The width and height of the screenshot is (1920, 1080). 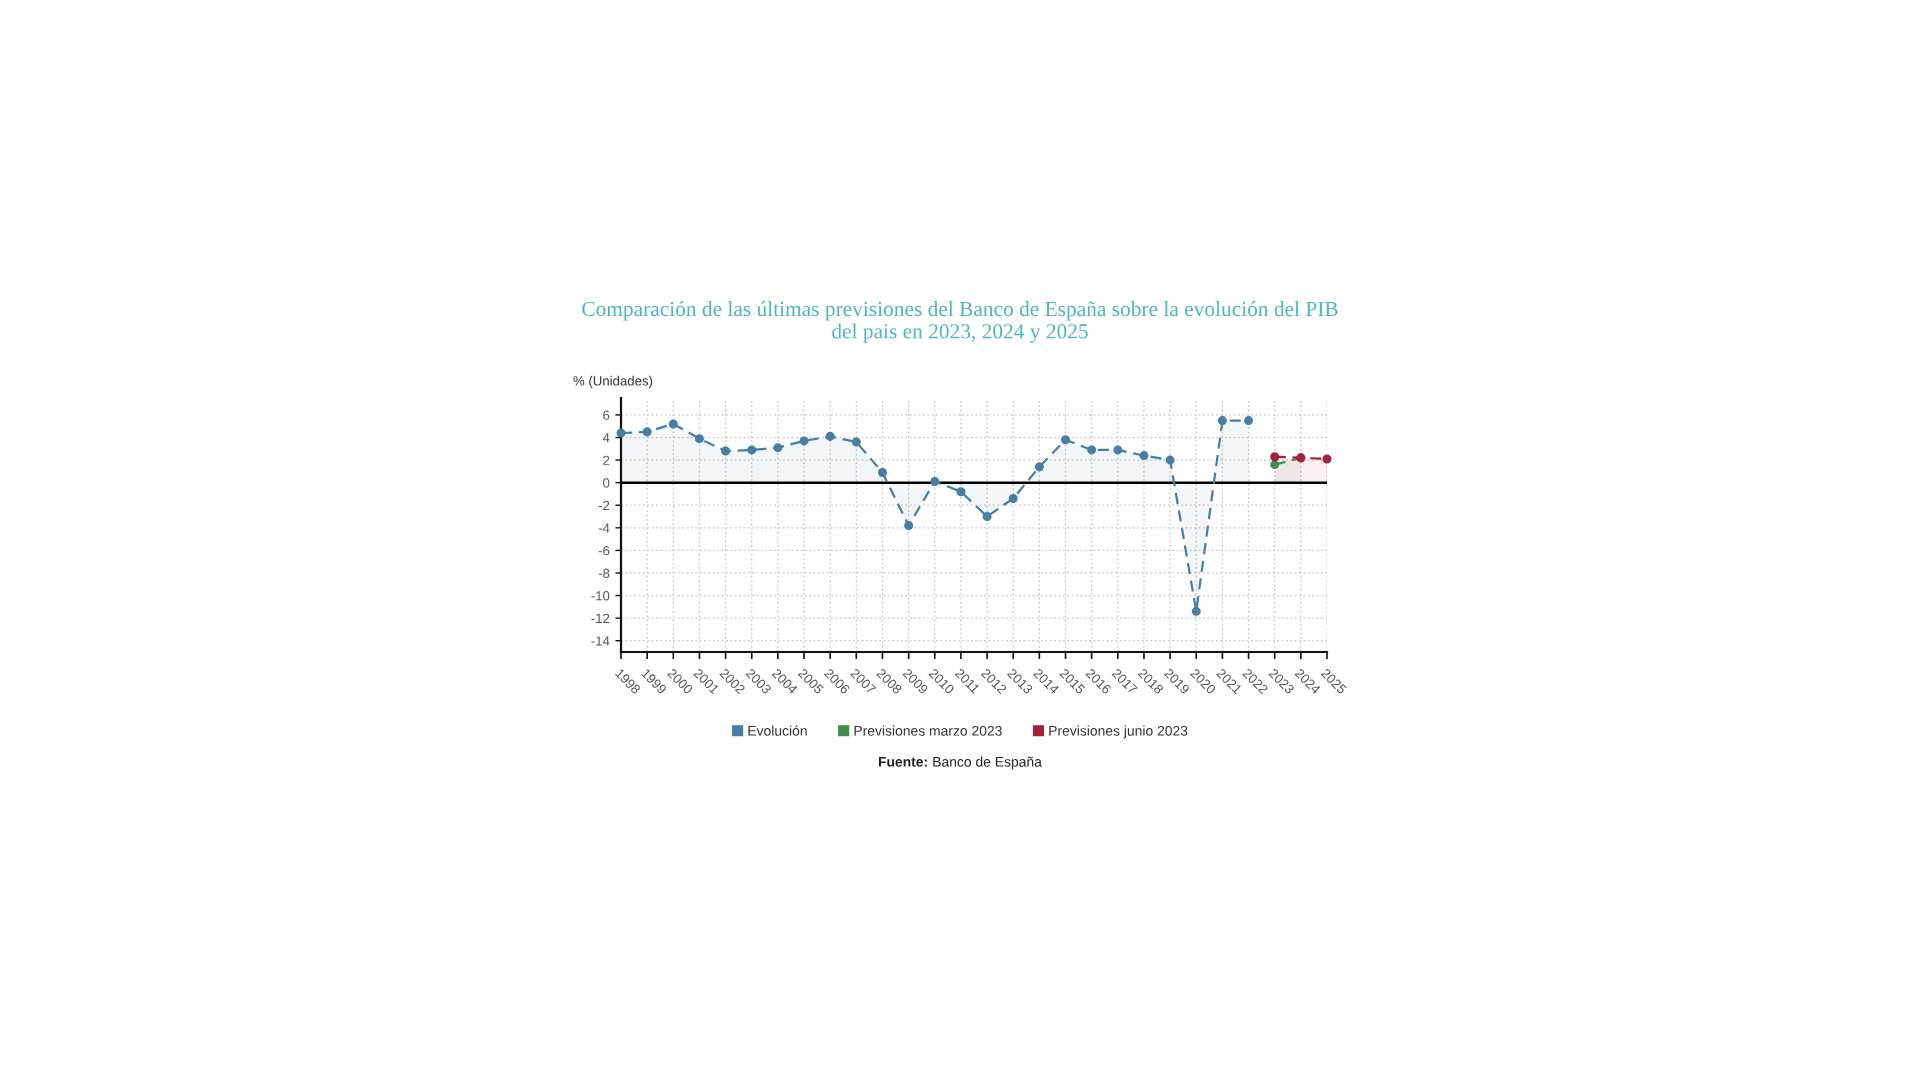 What do you see at coordinates (604, 550) in the screenshot?
I see `y-tick-label: -6` at bounding box center [604, 550].